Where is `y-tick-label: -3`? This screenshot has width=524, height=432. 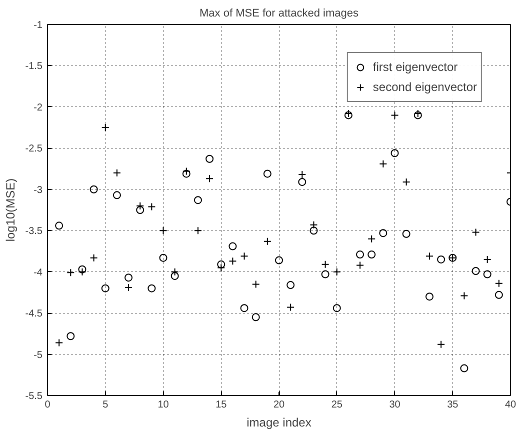
y-tick-label: -3 is located at coordinates (38, 190).